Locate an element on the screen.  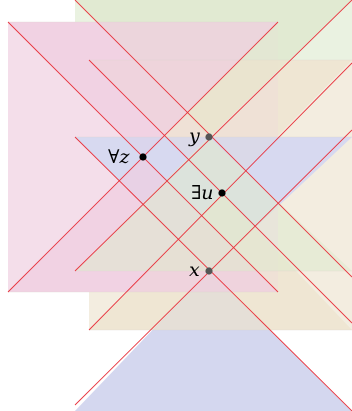
point-forall-z is located at coordinates (143, 157).